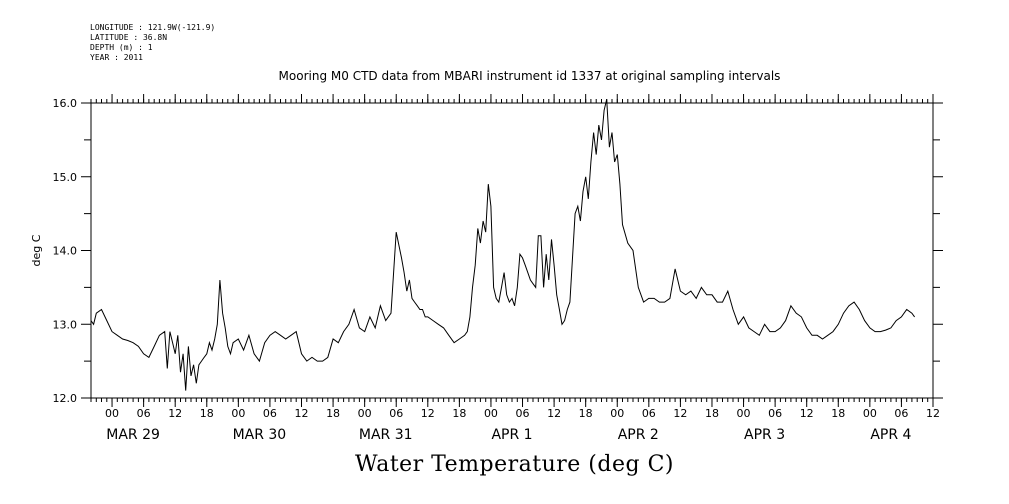 Image resolution: width=1009 pixels, height=504 pixels. Describe the element at coordinates (121, 47) in the screenshot. I see `depth-label: DEPTH (m) : 1` at that location.